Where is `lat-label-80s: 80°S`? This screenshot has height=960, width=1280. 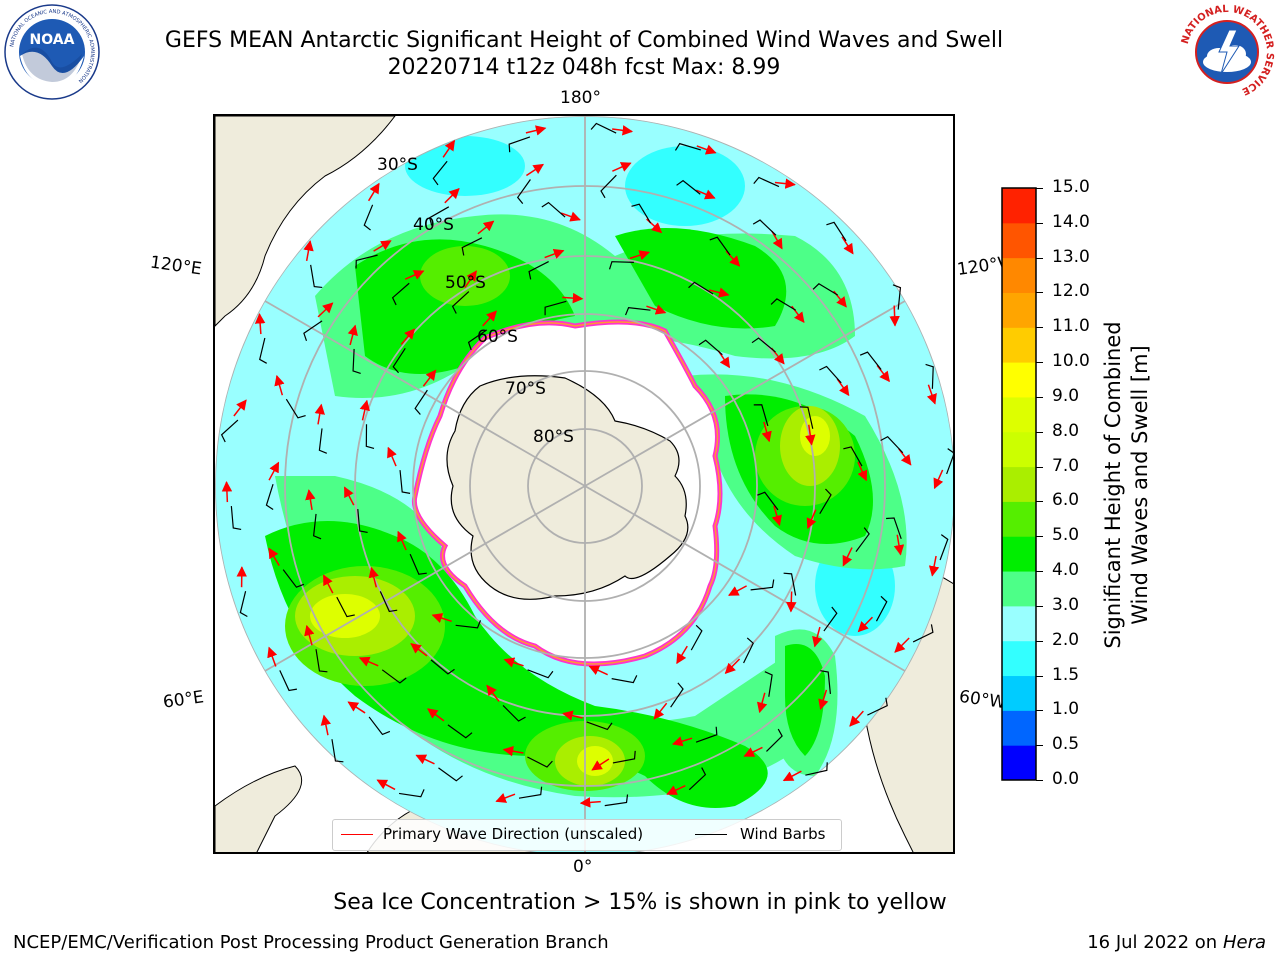 lat-label-80s: 80°S is located at coordinates (553, 437).